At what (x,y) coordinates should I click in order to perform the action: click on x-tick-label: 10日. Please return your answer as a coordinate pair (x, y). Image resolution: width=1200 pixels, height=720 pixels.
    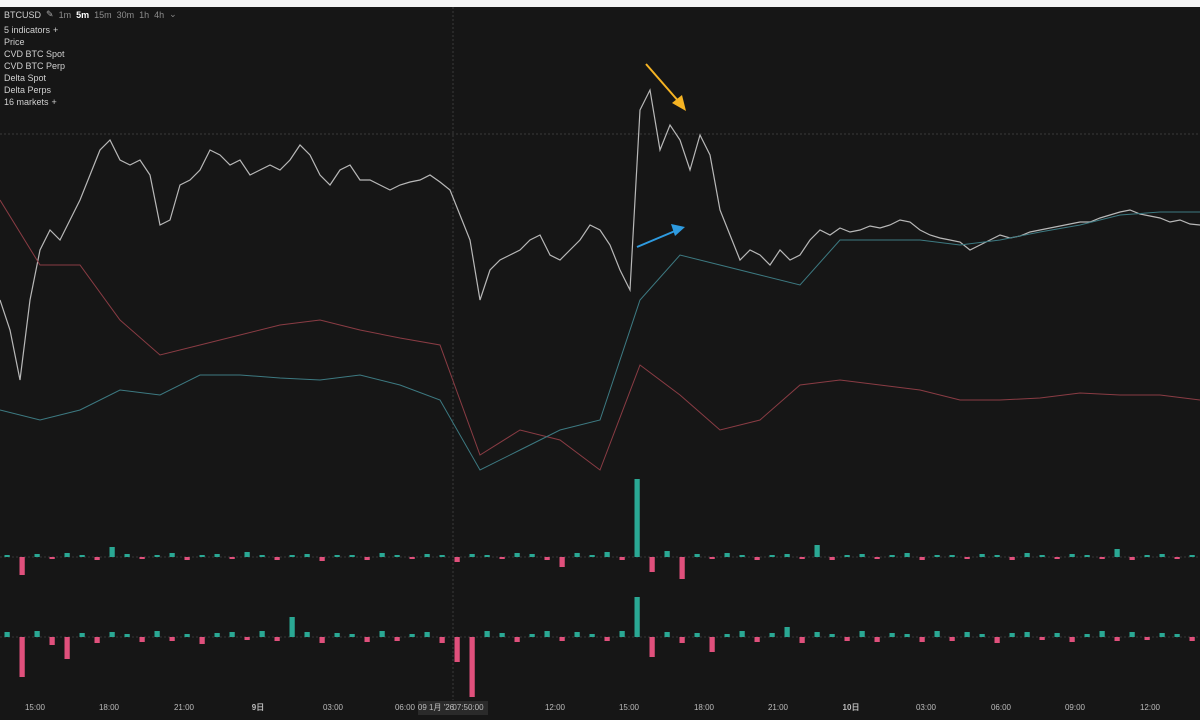
    Looking at the image, I should click on (851, 707).